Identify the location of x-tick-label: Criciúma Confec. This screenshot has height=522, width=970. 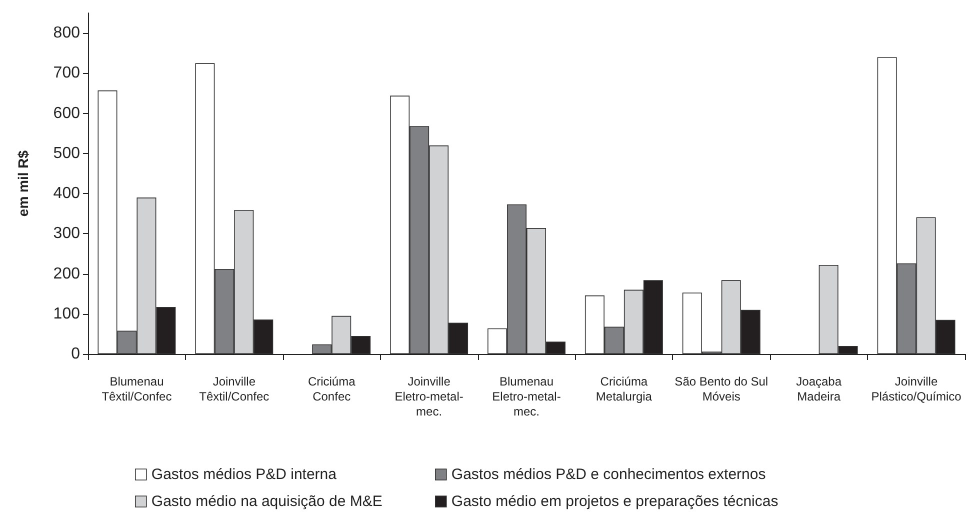
(332, 389).